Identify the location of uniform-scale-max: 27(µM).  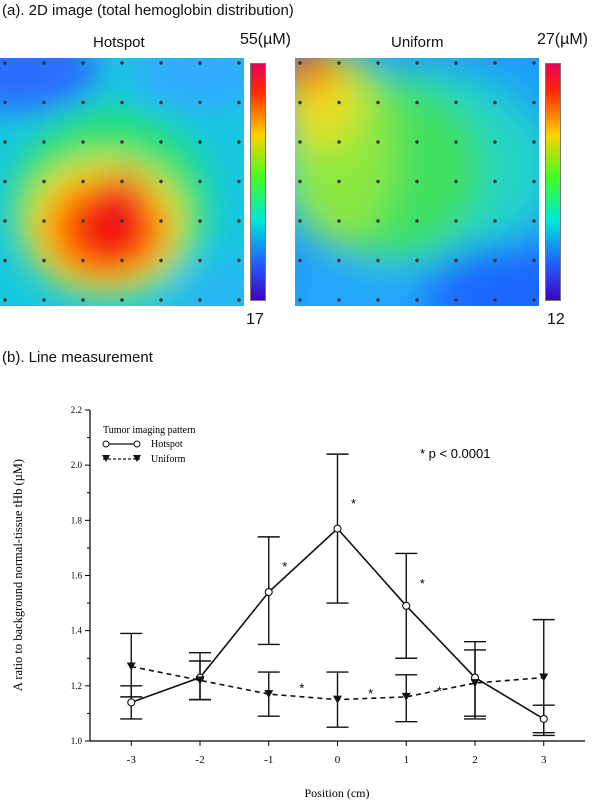
(562, 39).